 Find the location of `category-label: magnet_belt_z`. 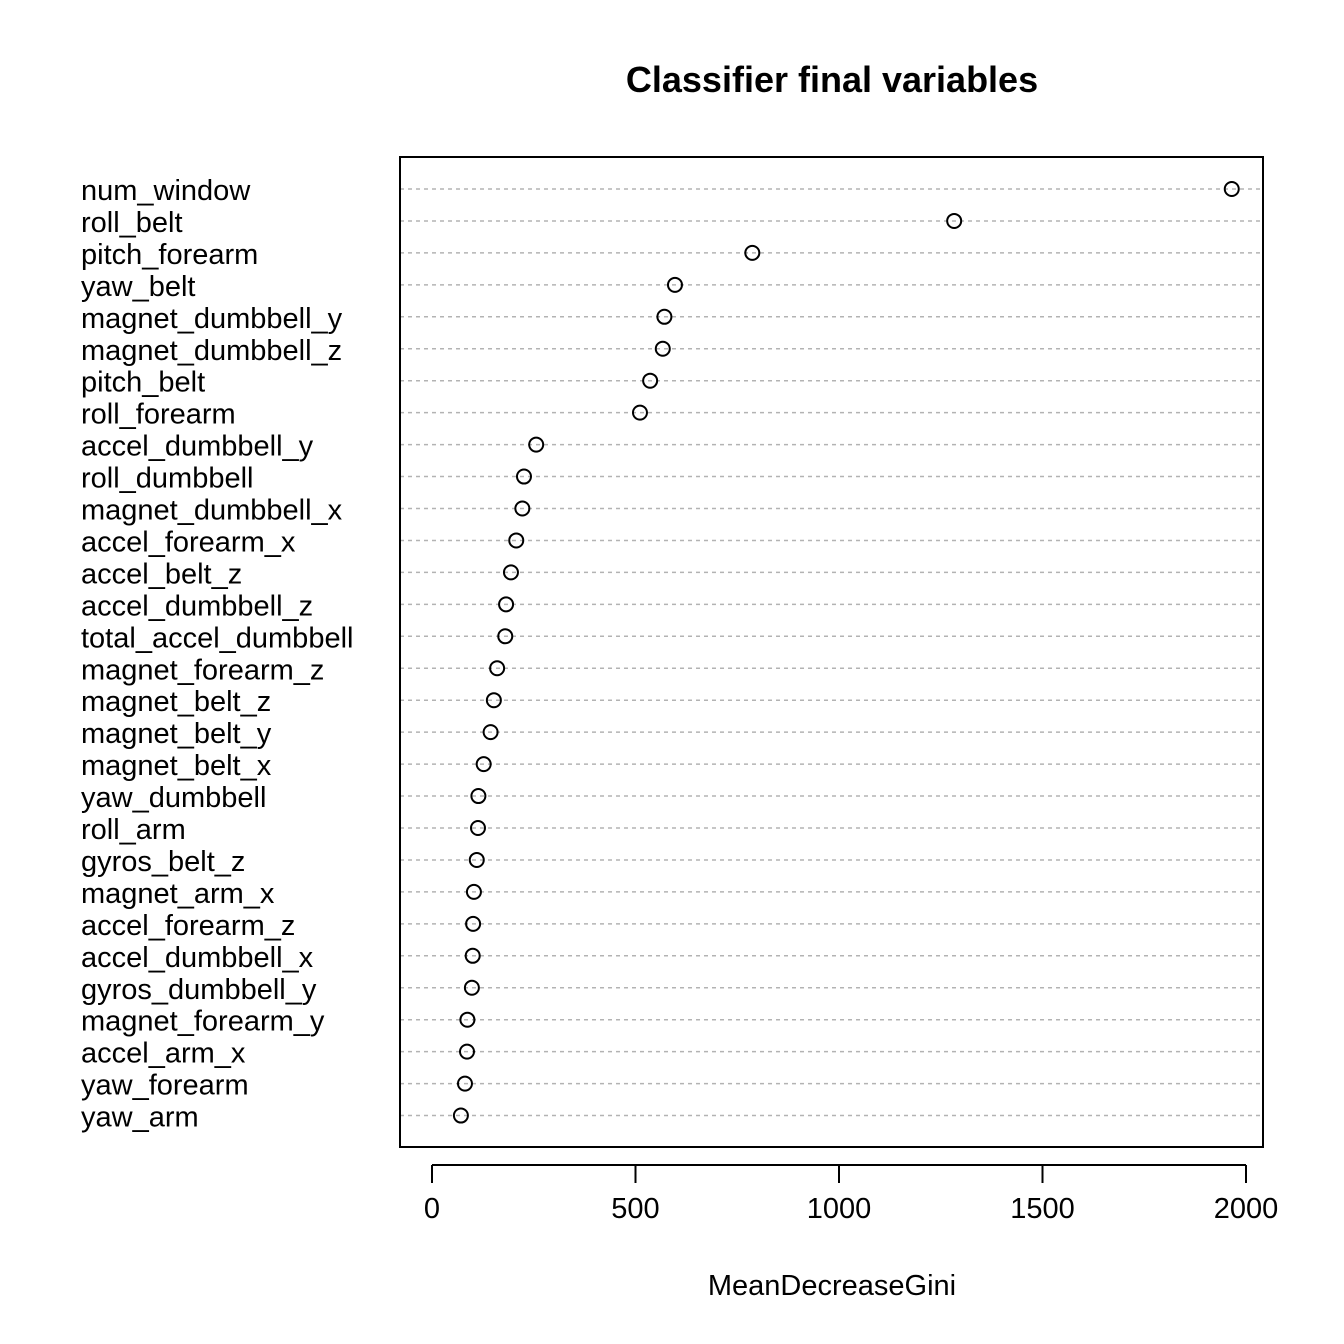

category-label: magnet_belt_z is located at coordinates (176, 702).